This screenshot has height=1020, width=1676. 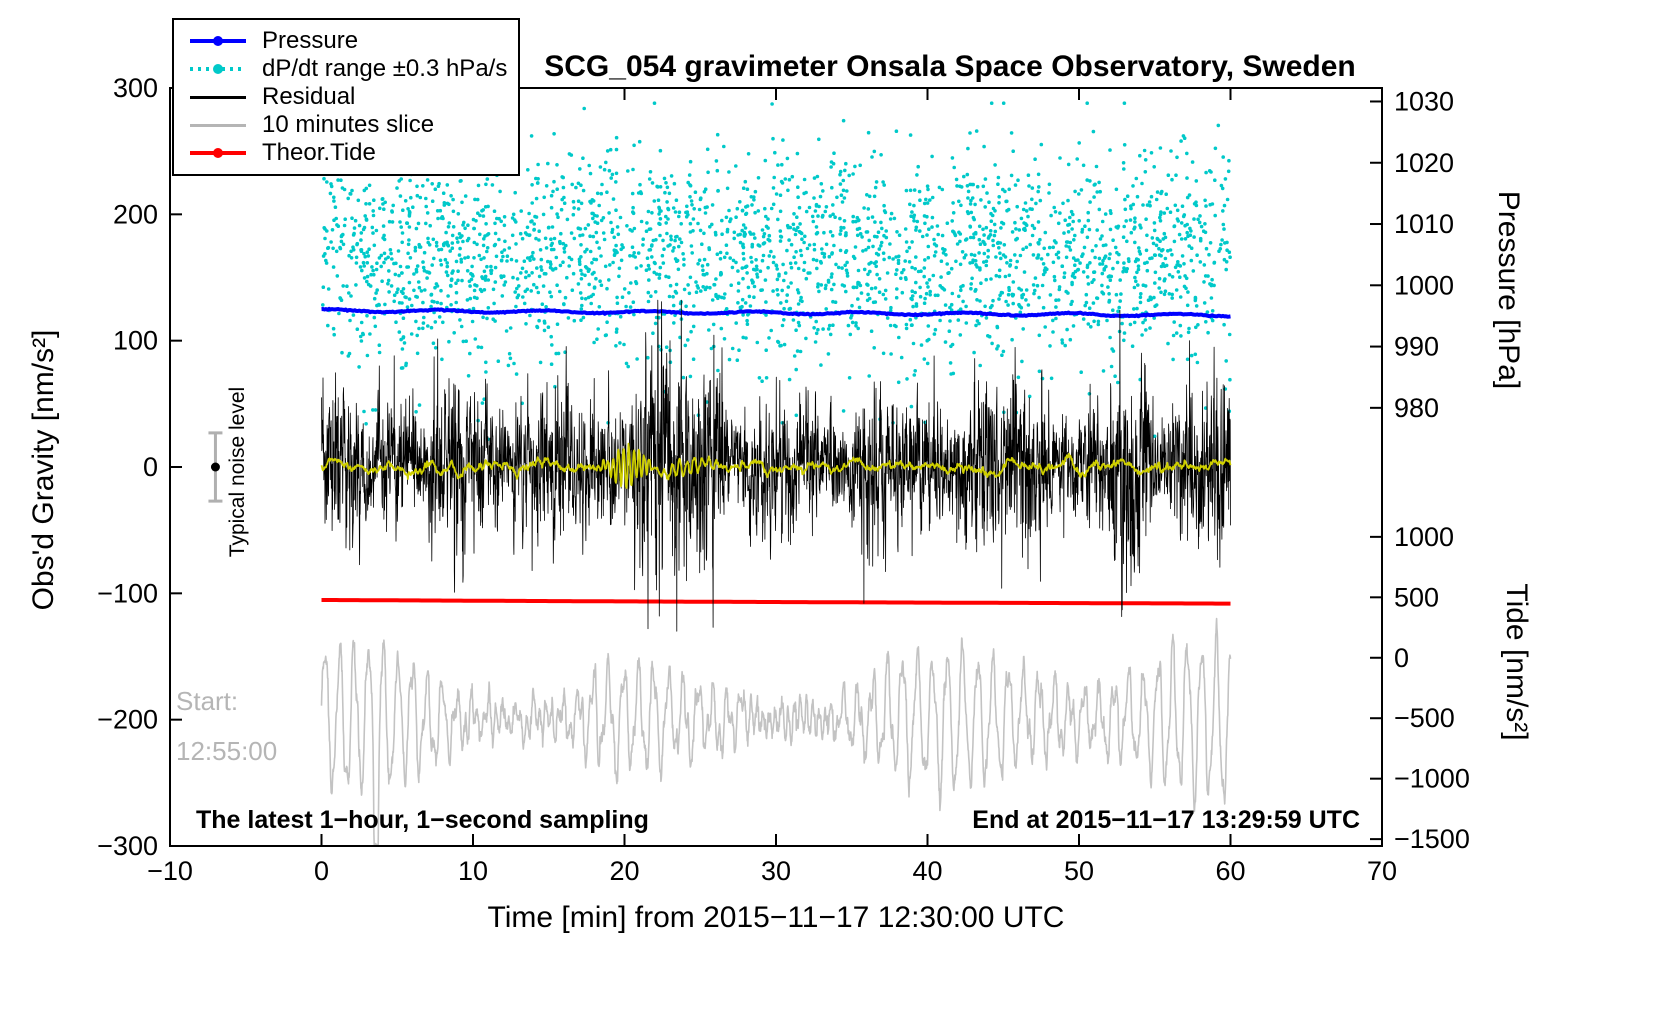 I want to click on x-axis-label: Time [min] from 2015−11−17 12:30:00 UTC, so click(x=776, y=917).